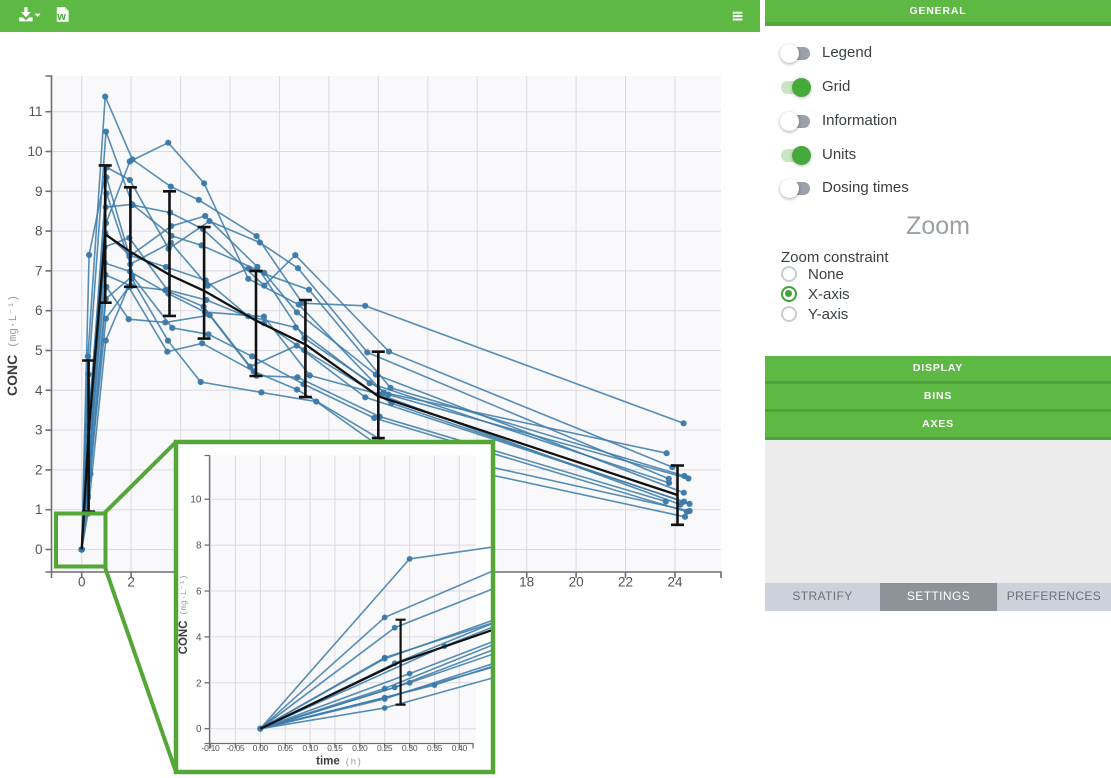 Image resolution: width=1111 pixels, height=778 pixels. Describe the element at coordinates (35, 111) in the screenshot. I see `svg-text: 11` at that location.